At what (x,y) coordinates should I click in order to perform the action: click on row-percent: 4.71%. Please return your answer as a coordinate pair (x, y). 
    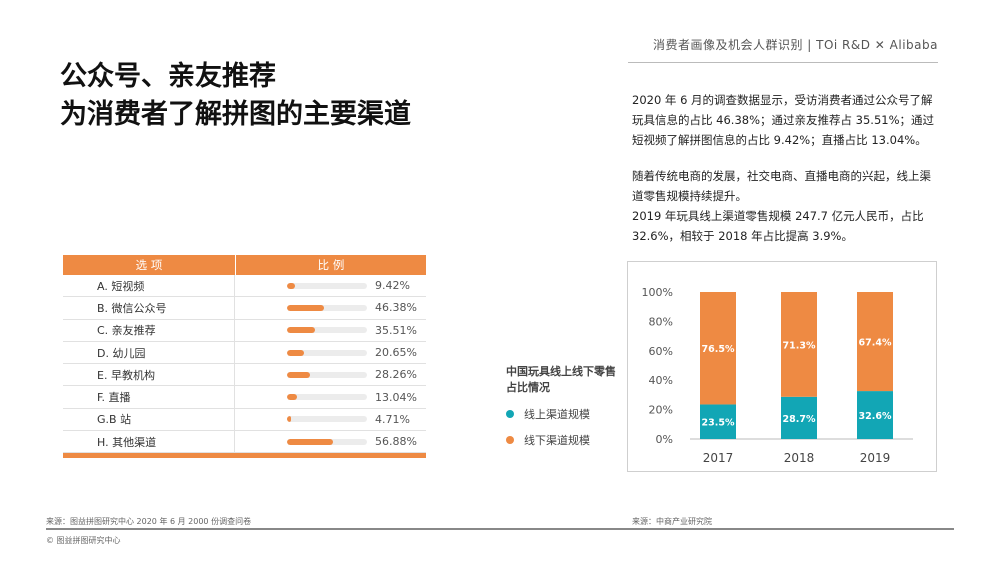
    Looking at the image, I should click on (392, 419).